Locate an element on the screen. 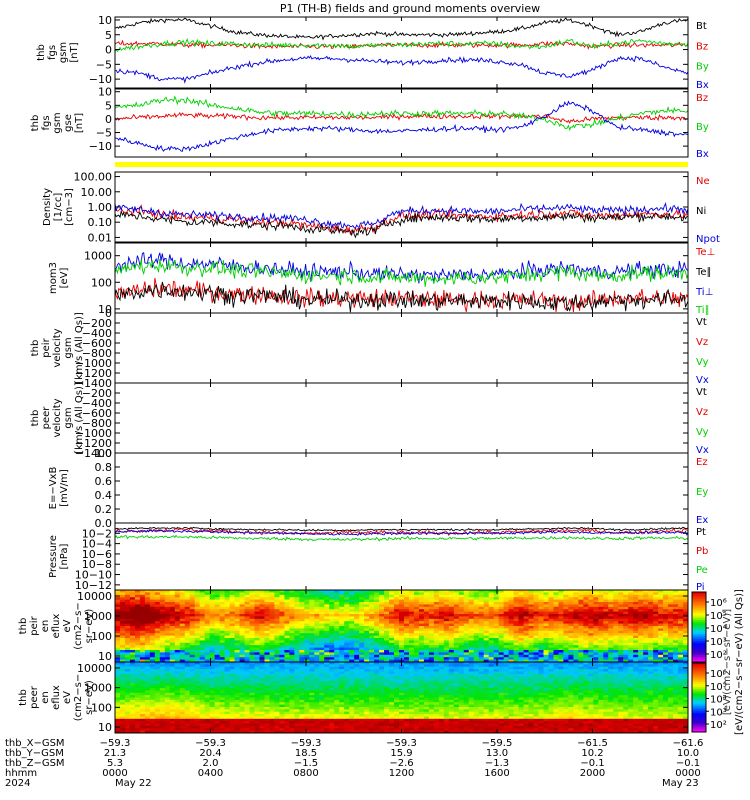 The image size is (750, 800). x-row-label: thb_X−GSM is located at coordinates (35, 743).